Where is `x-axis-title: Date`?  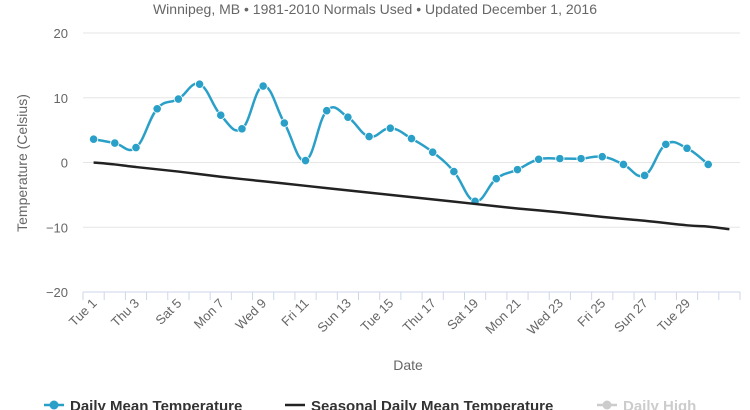
x-axis-title: Date is located at coordinates (408, 365).